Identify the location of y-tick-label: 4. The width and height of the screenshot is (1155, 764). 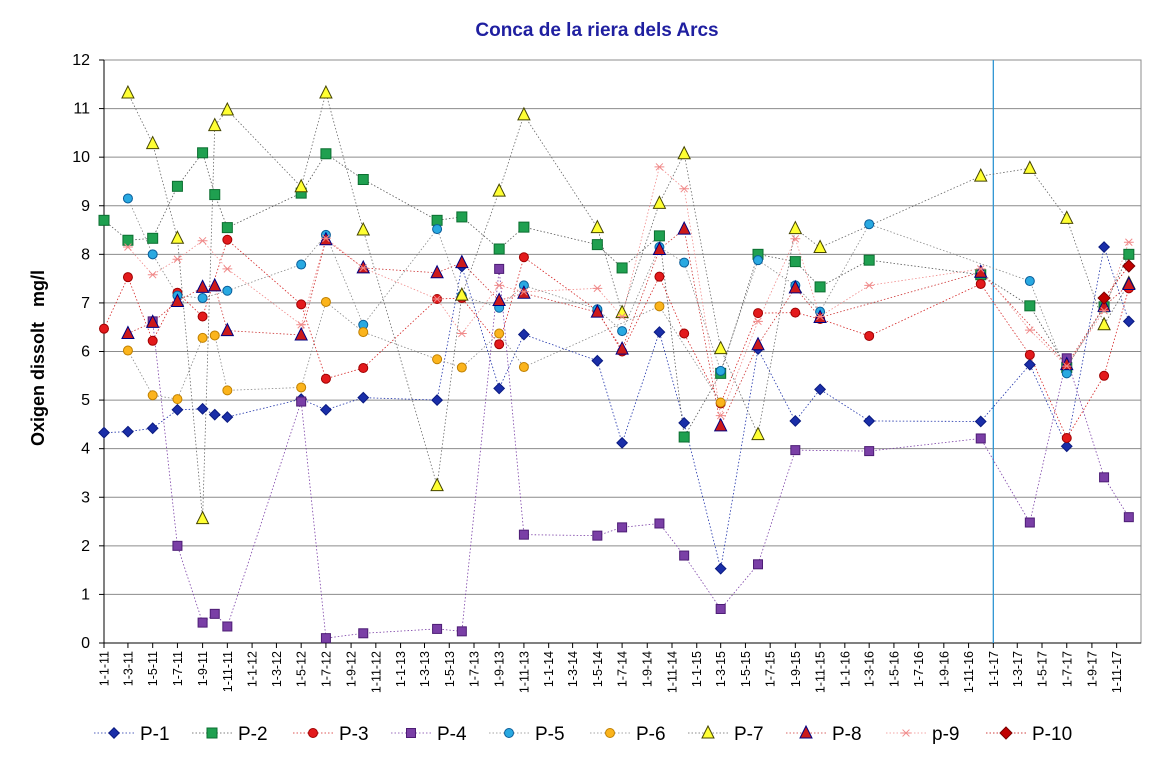
(85, 449).